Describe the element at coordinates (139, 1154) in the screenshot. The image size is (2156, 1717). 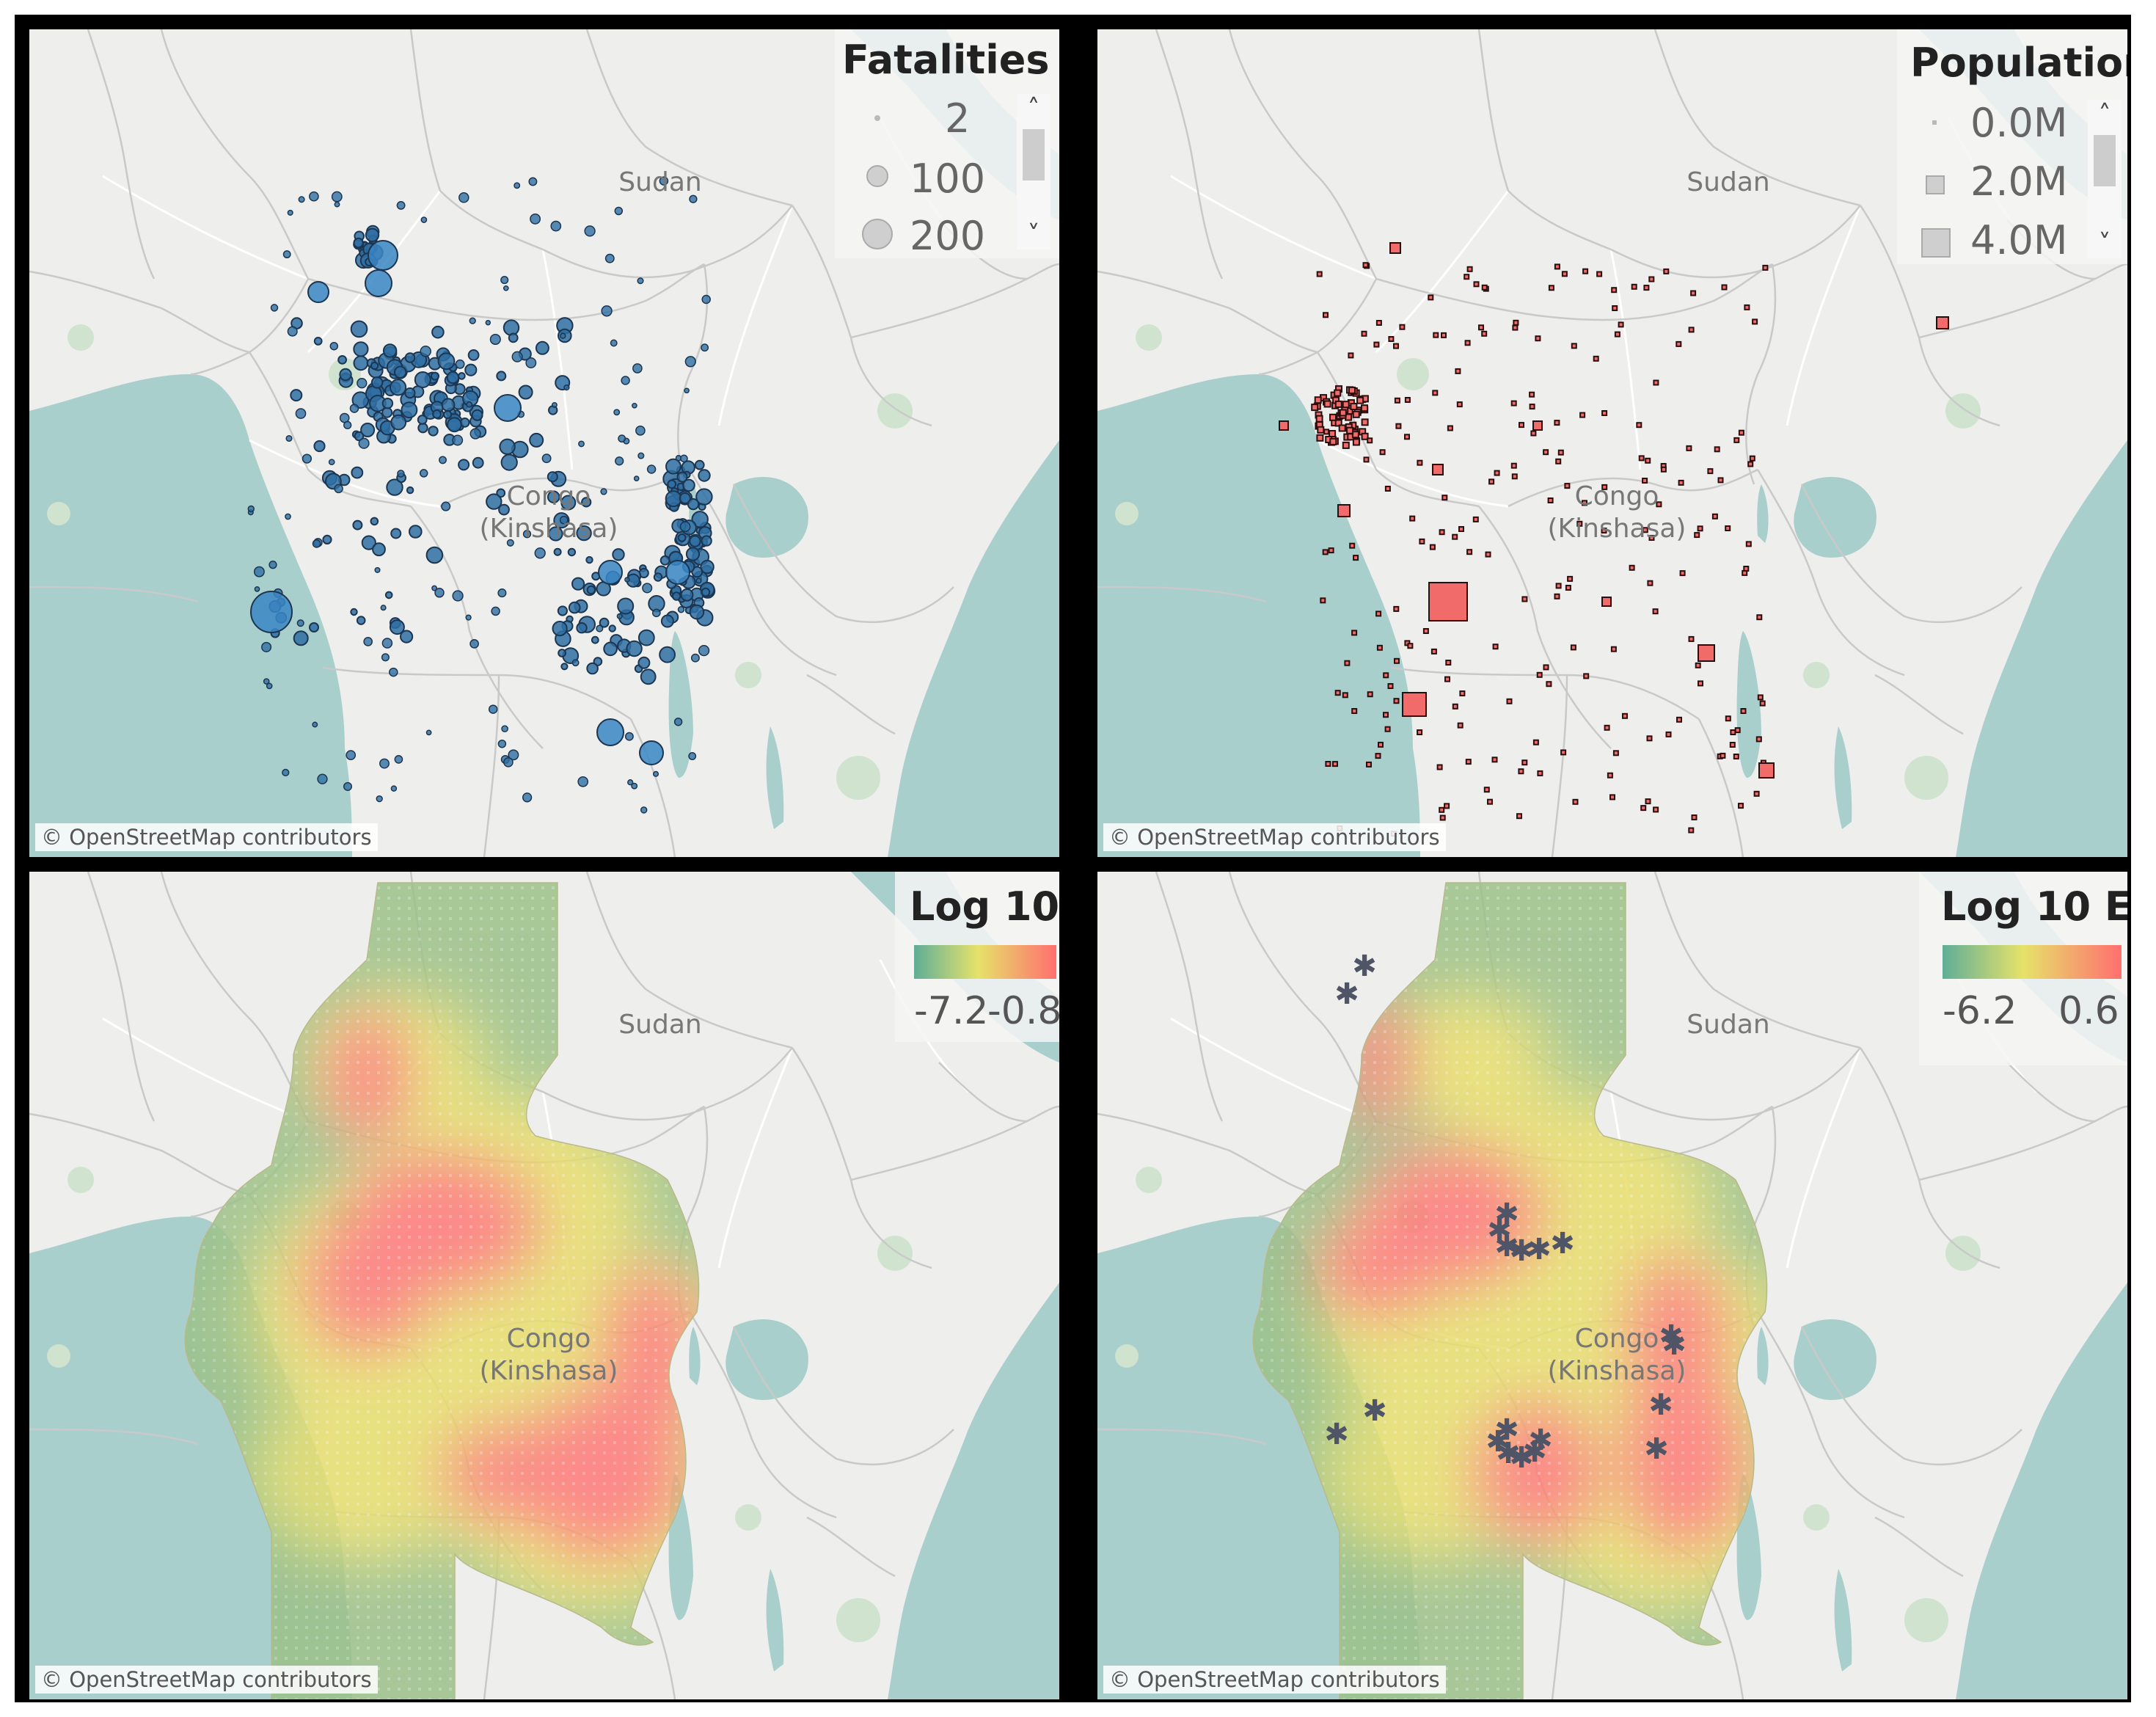
I see `country-border` at that location.